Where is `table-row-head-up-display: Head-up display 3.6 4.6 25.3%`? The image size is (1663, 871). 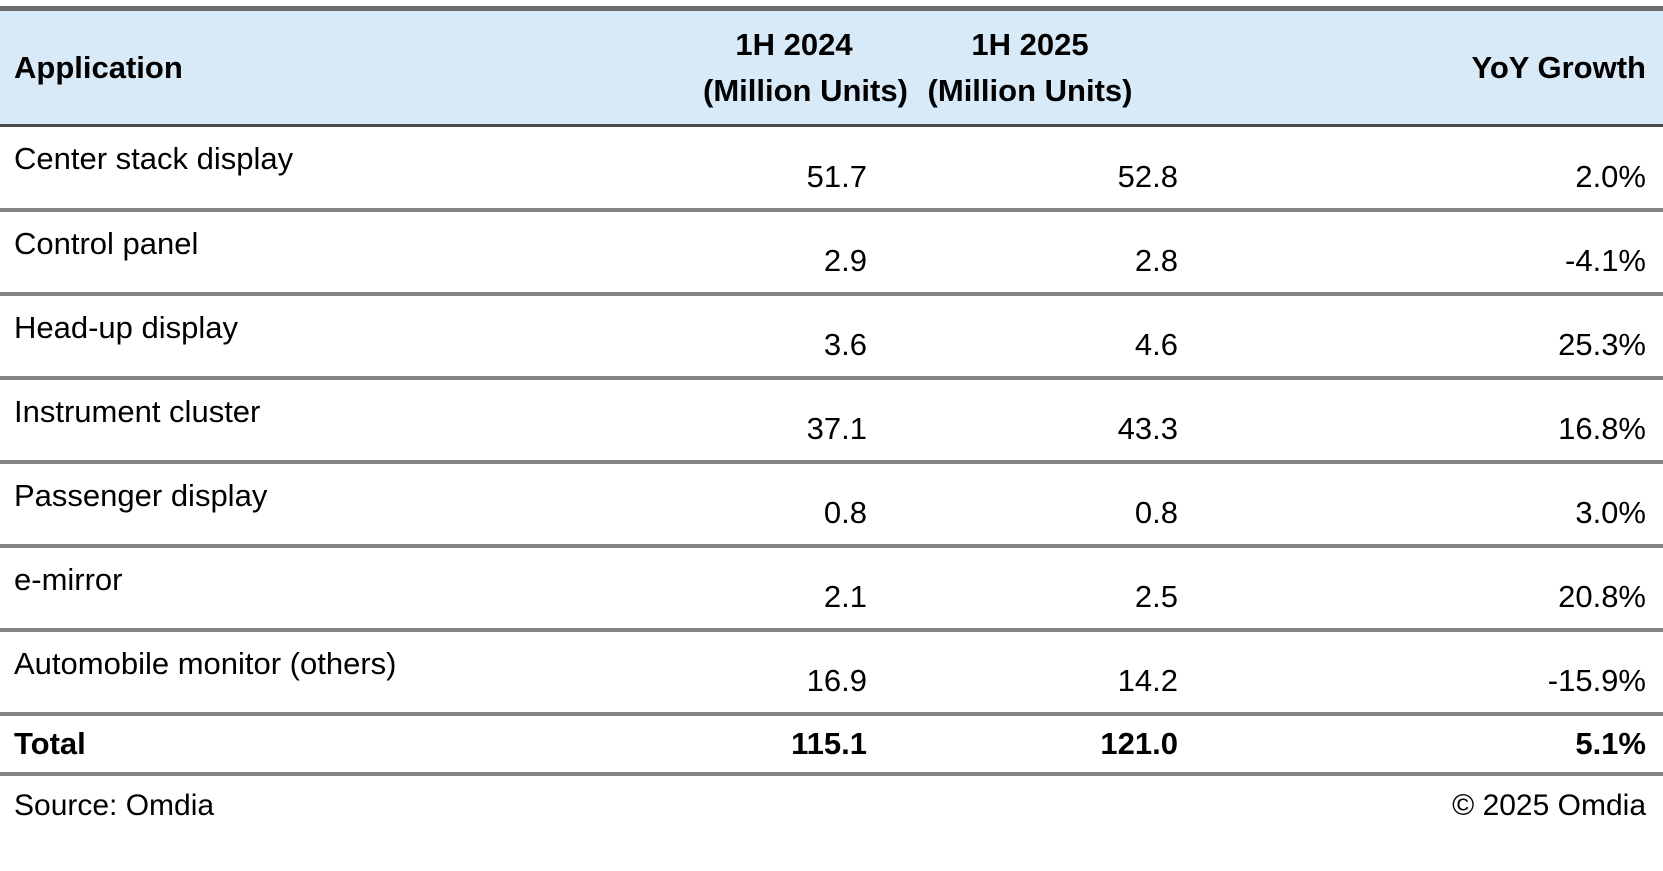
table-row-head-up-display: Head-up display 3.6 4.6 25.3% is located at coordinates (831, 336).